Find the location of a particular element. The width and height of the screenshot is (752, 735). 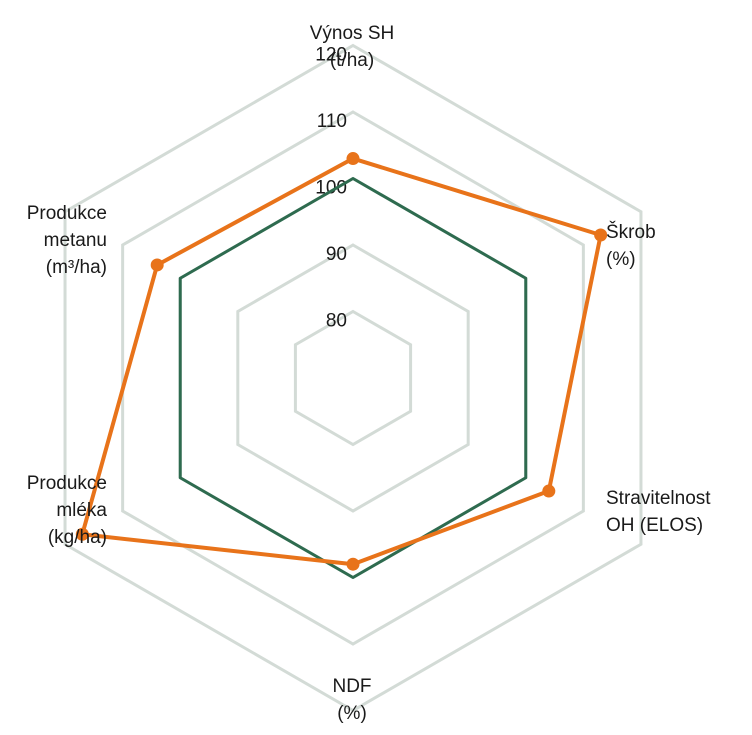

axis-label-stravitelnost: Stravitelnost OH (ELOS) is located at coordinates (658, 512).